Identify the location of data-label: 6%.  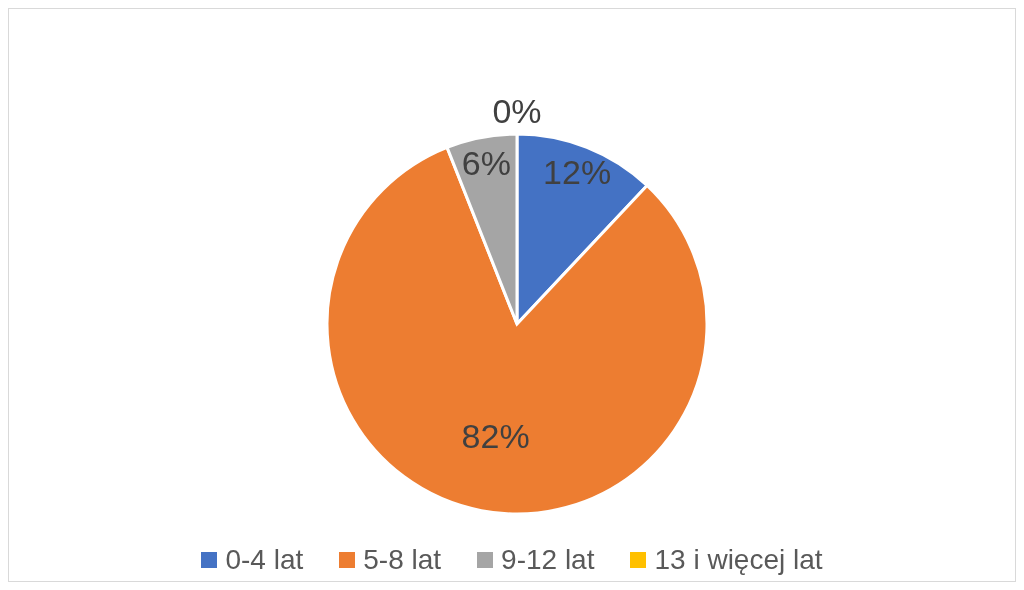
(486, 163).